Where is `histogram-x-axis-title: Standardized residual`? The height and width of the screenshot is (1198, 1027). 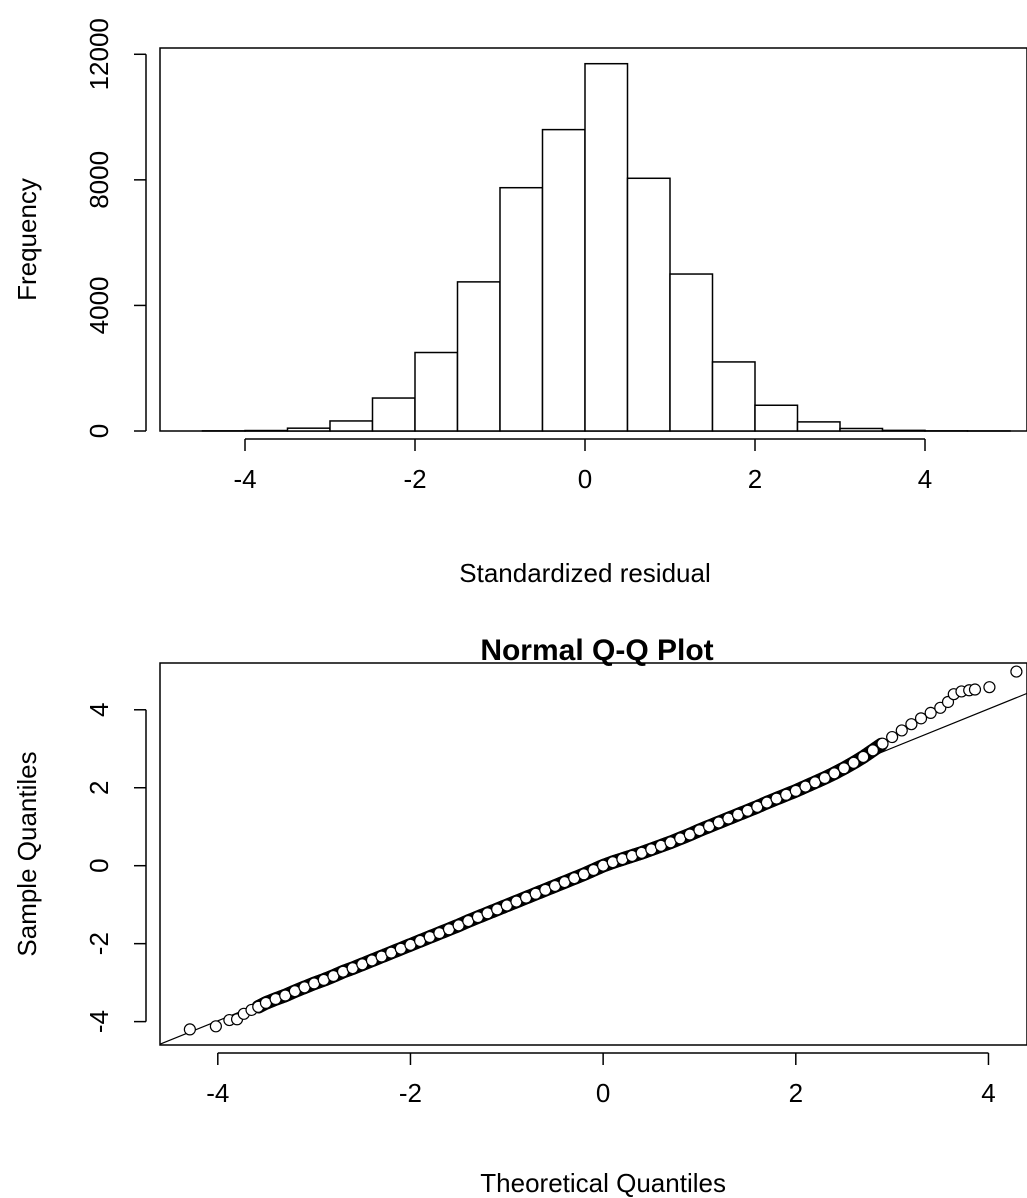 histogram-x-axis-title: Standardized residual is located at coordinates (585, 573).